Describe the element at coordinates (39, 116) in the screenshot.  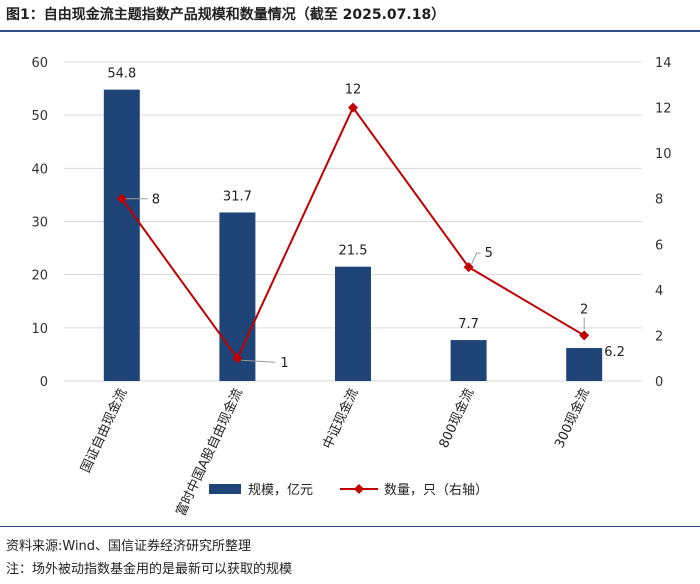
I see `left-tick-label: 50` at that location.